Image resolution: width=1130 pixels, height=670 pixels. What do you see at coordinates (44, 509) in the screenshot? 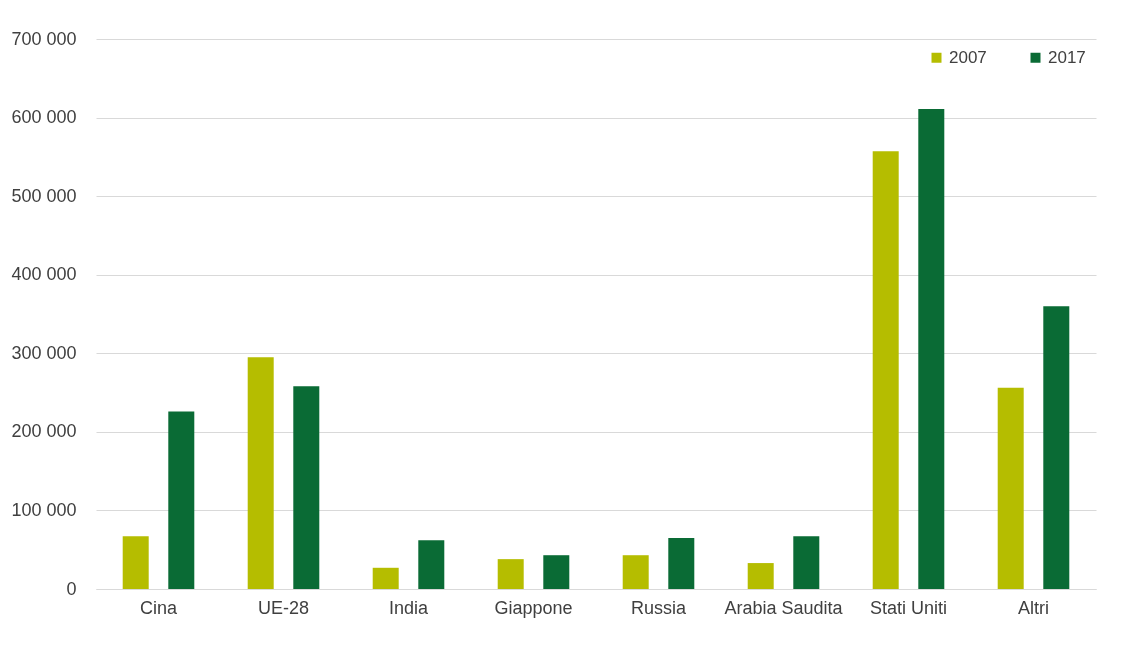
I see `y-tick-label: 100 000` at bounding box center [44, 509].